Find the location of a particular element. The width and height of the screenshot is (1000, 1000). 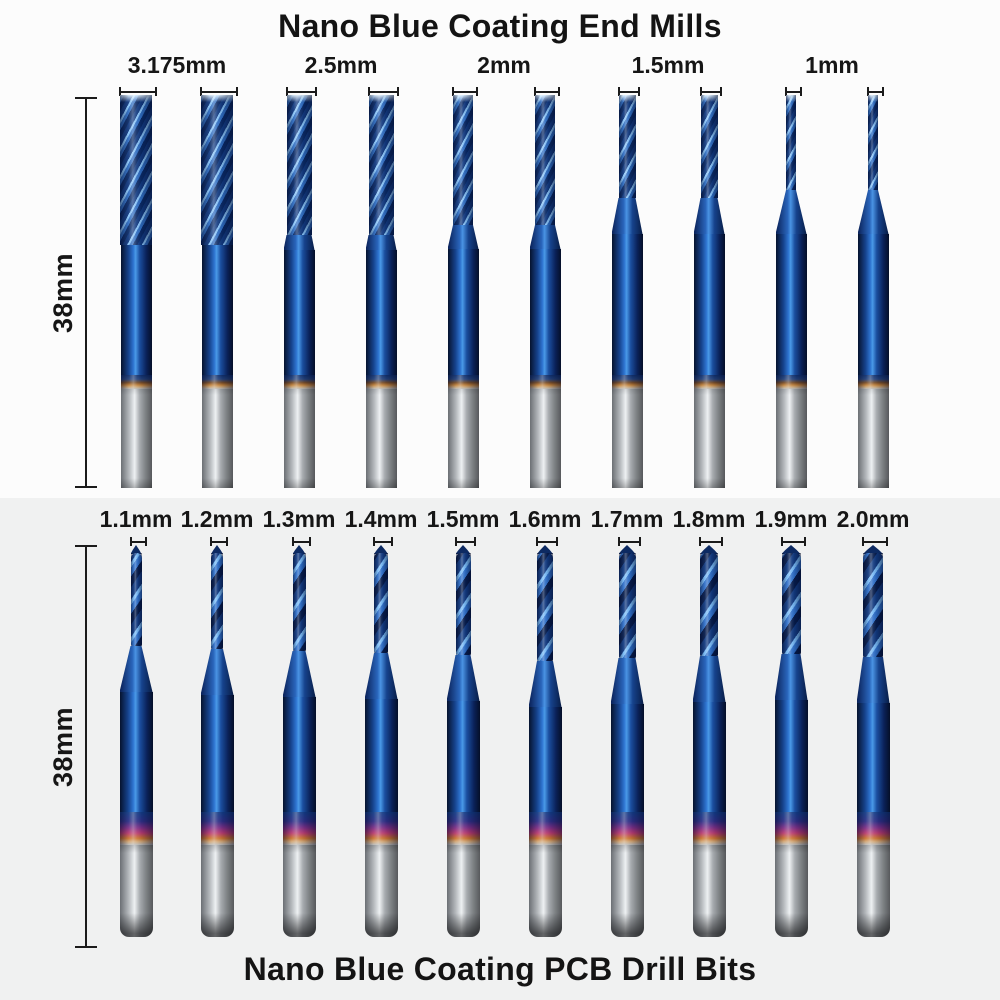

size-label-1-9mm: 1.9mm is located at coordinates (791, 519).